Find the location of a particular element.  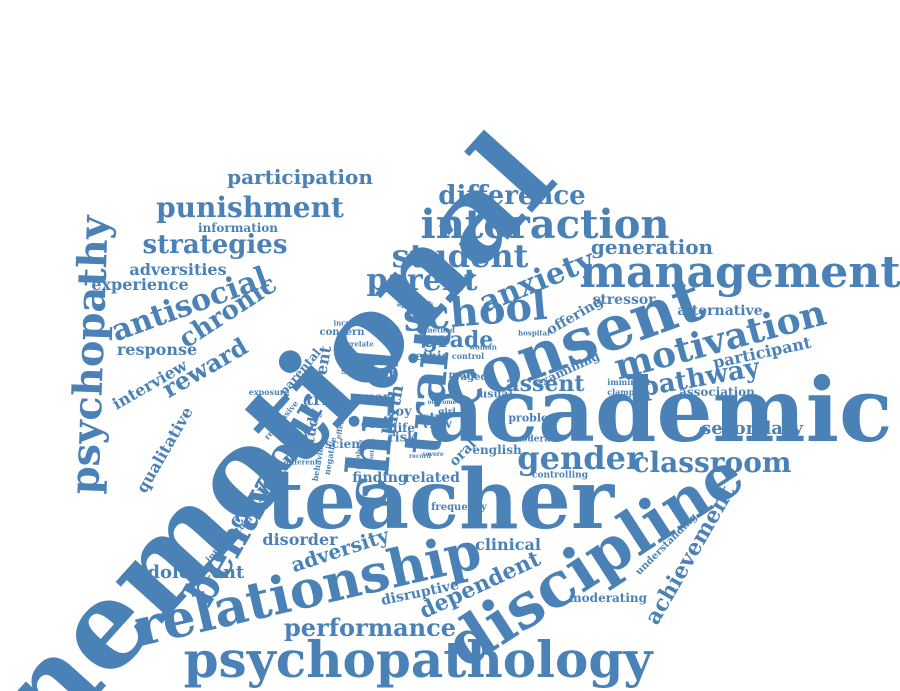

word-stage: stage is located at coordinates (356, 371).